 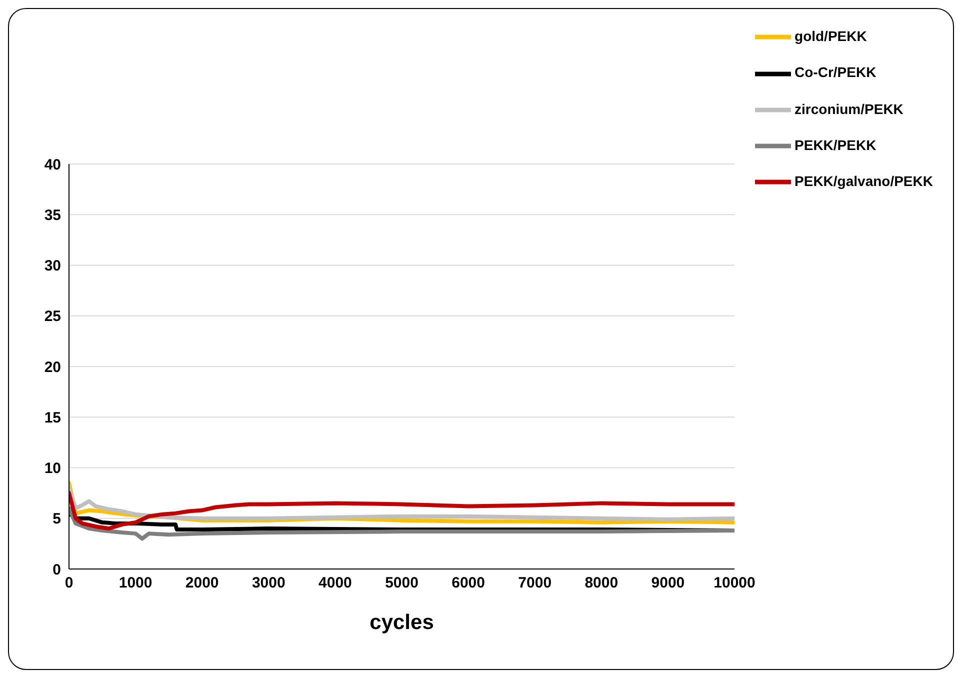 I want to click on x-tick-label: 8000, so click(x=601, y=583).